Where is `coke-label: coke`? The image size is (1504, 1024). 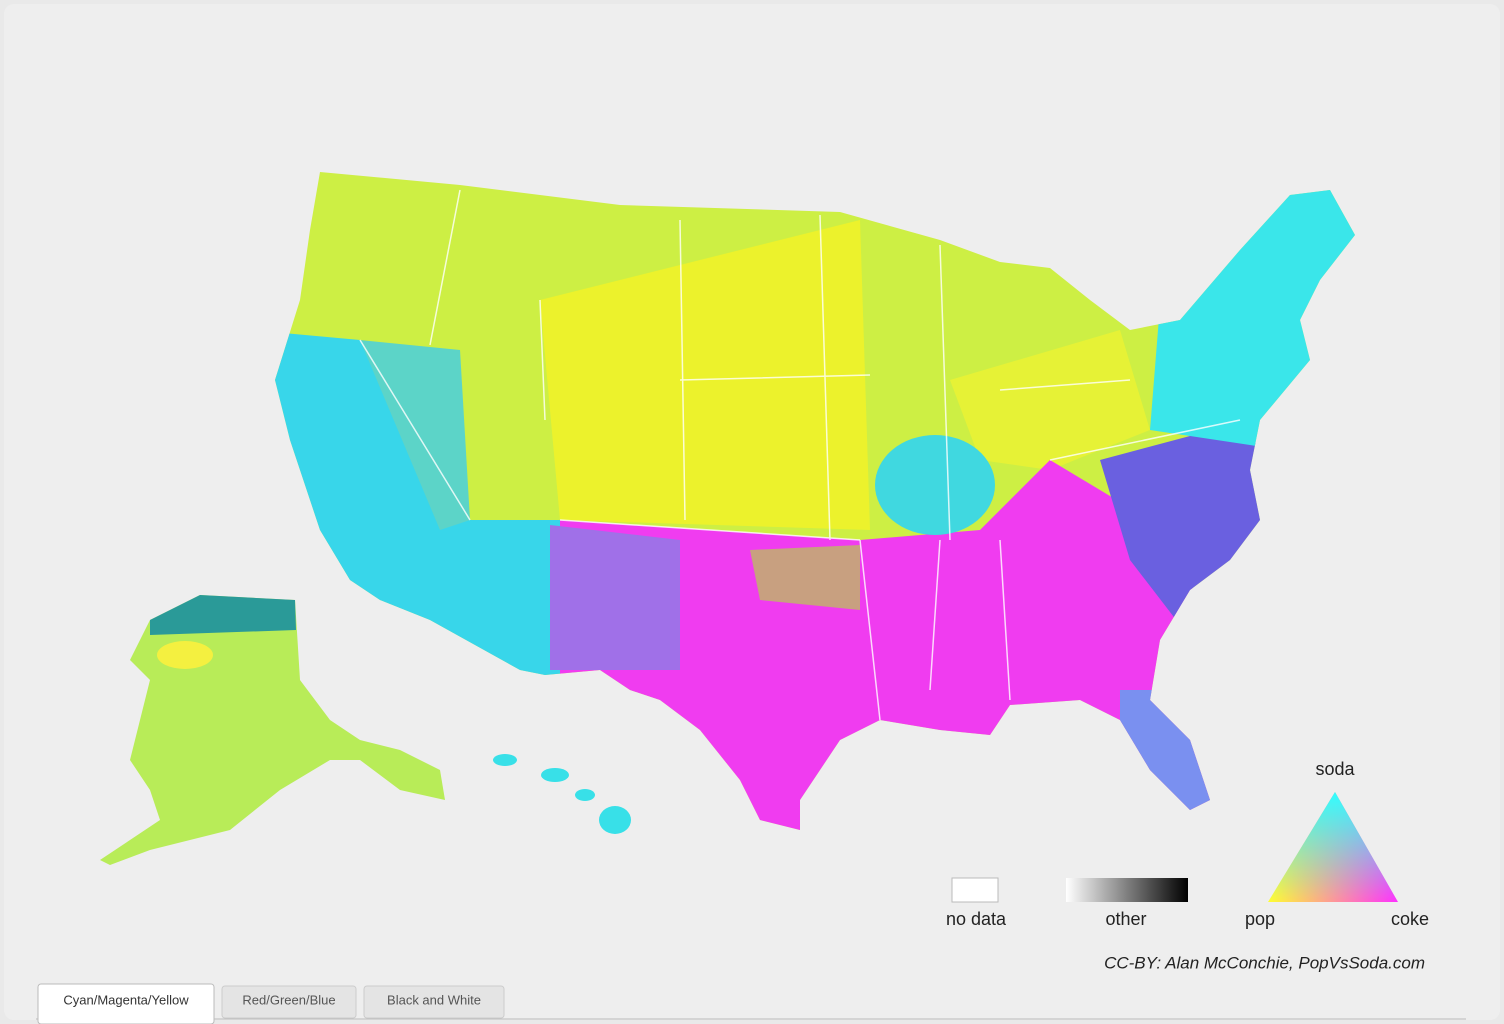 coke-label: coke is located at coordinates (1410, 919).